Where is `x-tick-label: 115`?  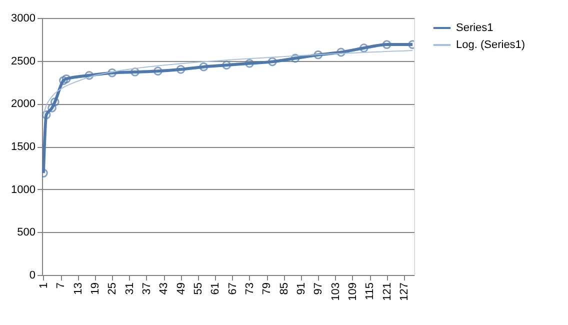 x-tick-label: 115 is located at coordinates (370, 291).